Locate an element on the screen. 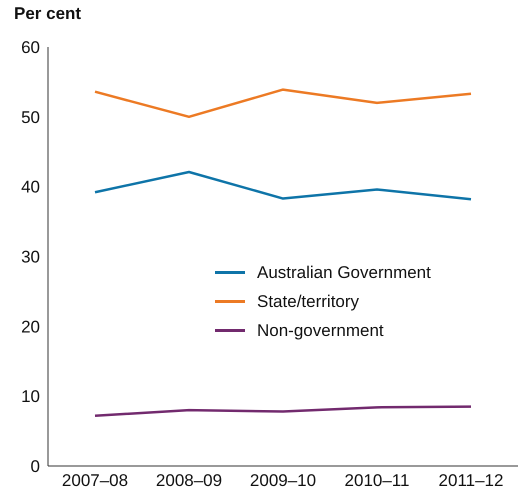  y-tick-label: 60 is located at coordinates (30, 48).